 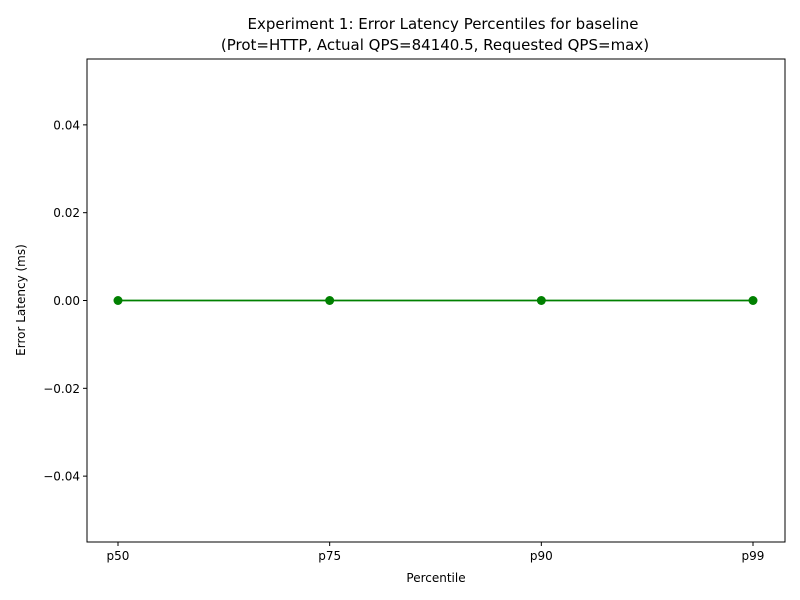 I want to click on y-tick-label: 0.04, so click(x=66, y=125).